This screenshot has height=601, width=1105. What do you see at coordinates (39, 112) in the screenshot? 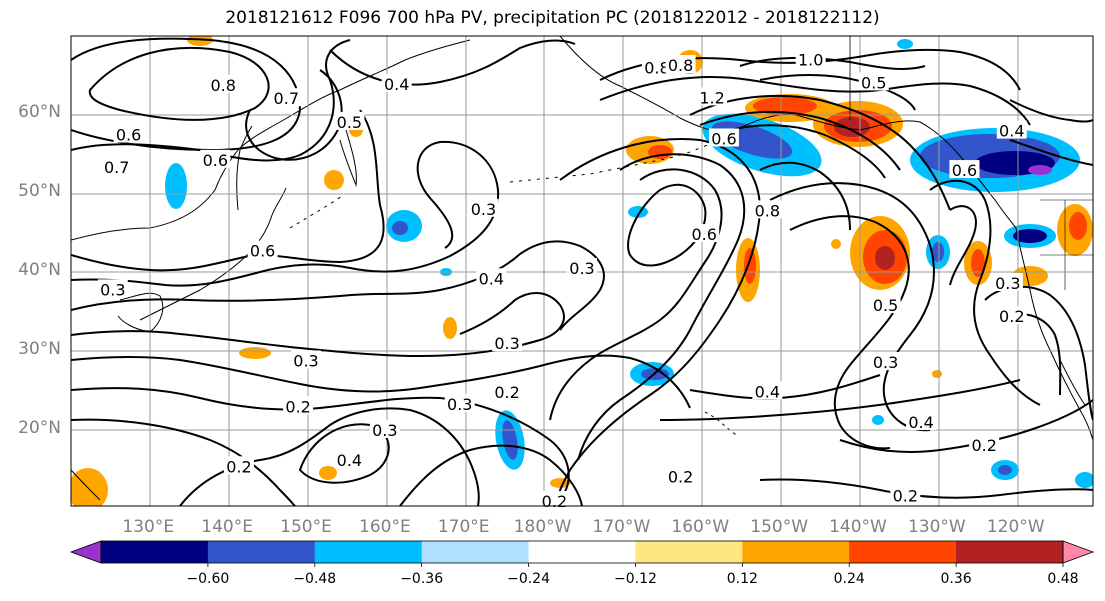
I see `latitude-label: 60°N` at bounding box center [39, 112].